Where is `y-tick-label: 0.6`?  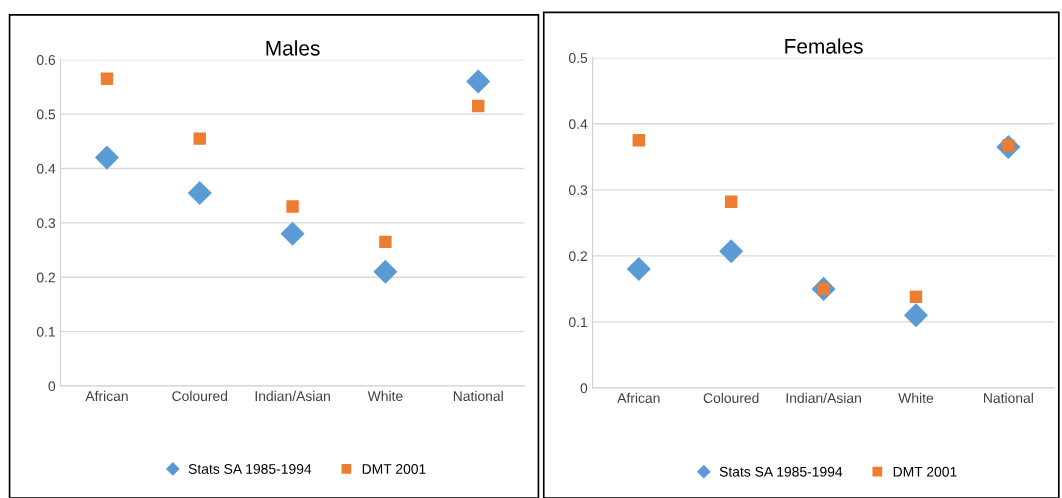 y-tick-label: 0.6 is located at coordinates (46, 60).